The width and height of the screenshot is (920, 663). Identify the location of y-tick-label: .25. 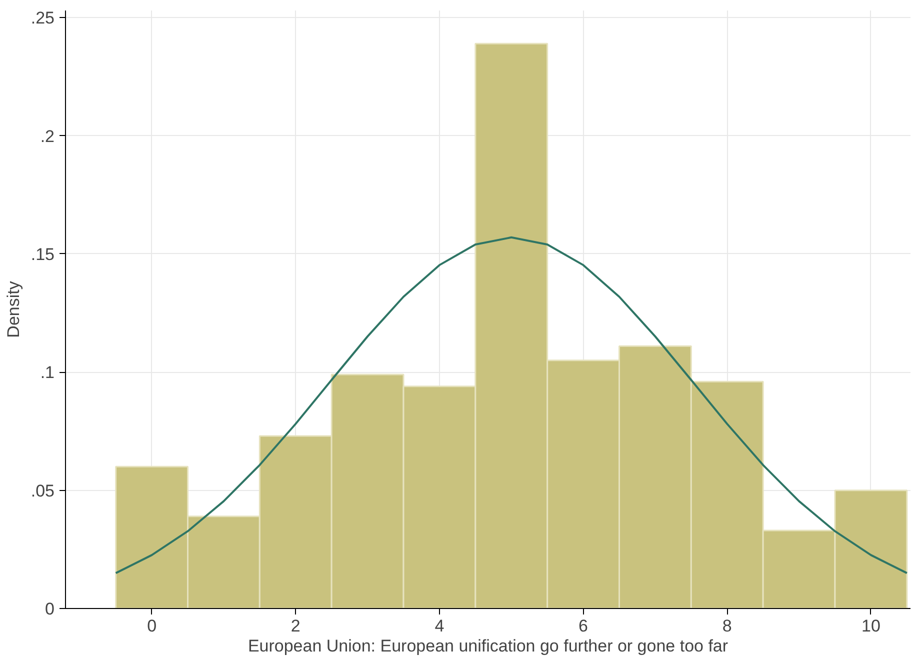
(42, 18).